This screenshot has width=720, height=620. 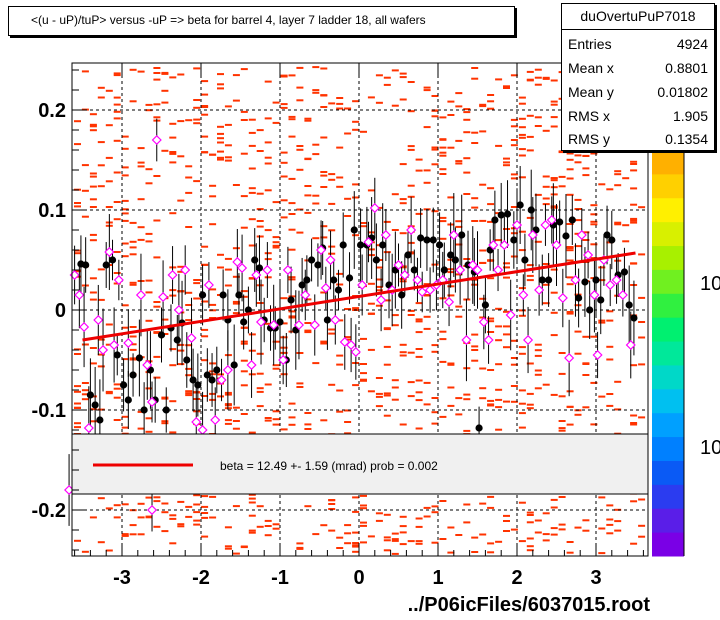 I want to click on y-tick-label: 0, so click(x=60, y=311).